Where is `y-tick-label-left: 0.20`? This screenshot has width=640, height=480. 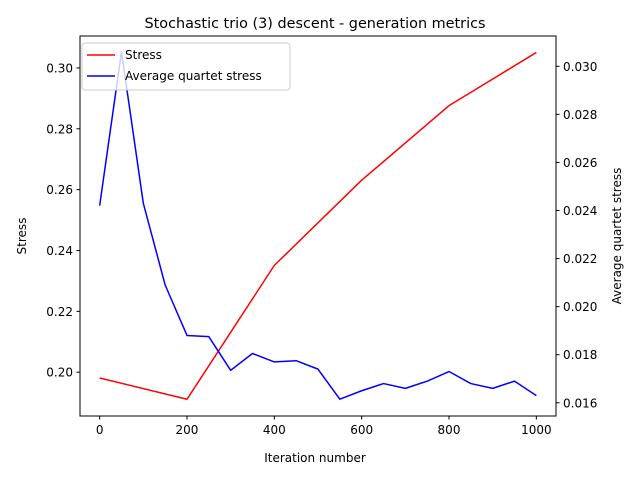
y-tick-label-left: 0.20 is located at coordinates (59, 373).